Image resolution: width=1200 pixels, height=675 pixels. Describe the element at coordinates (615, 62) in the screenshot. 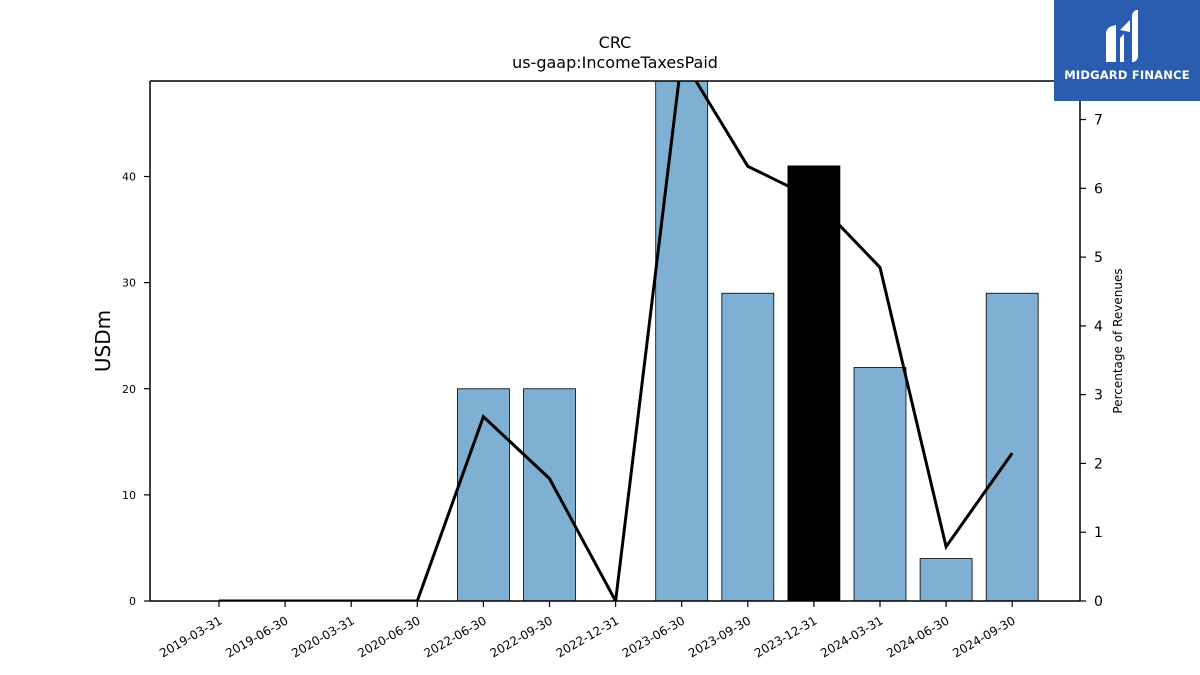

I see `chart-subtitle: us-gaap:IncomeTaxesPaid` at that location.